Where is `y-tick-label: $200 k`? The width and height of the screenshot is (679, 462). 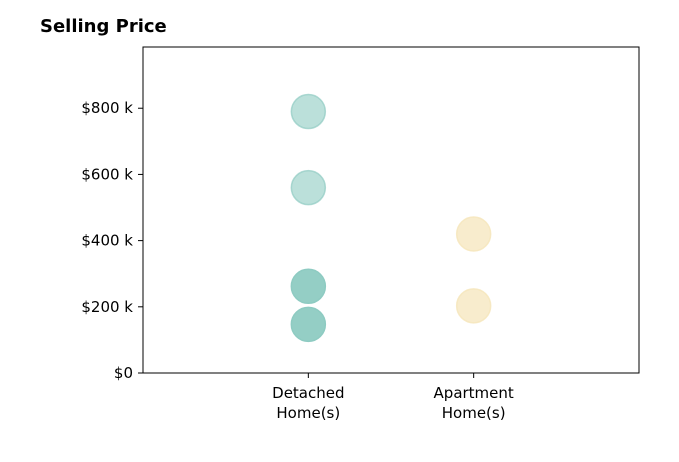
y-tick-label: $200 k is located at coordinates (107, 307).